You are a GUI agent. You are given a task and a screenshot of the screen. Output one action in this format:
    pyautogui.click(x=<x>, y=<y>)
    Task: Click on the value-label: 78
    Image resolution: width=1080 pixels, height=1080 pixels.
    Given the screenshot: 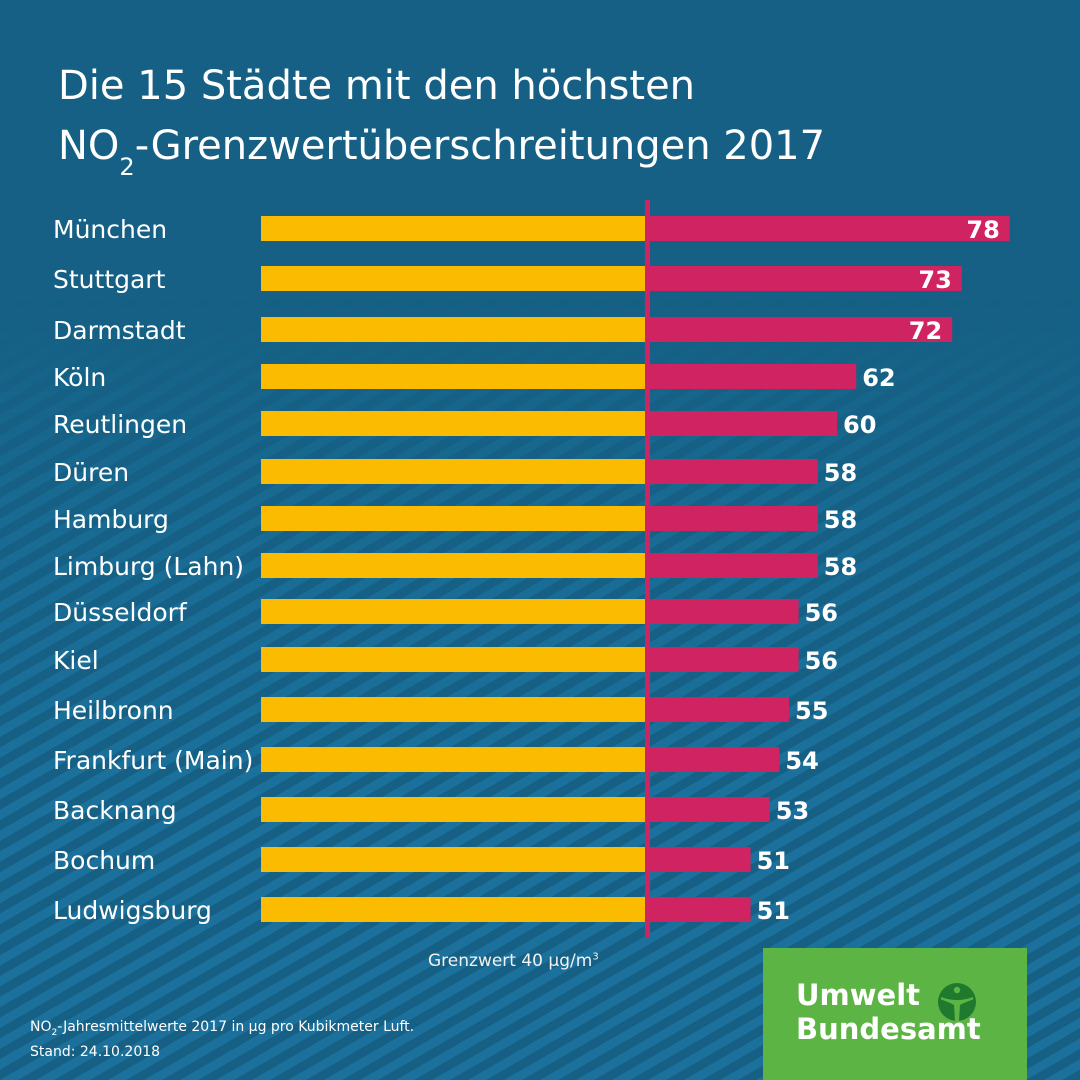 What is the action you would take?
    pyautogui.click(x=982, y=230)
    